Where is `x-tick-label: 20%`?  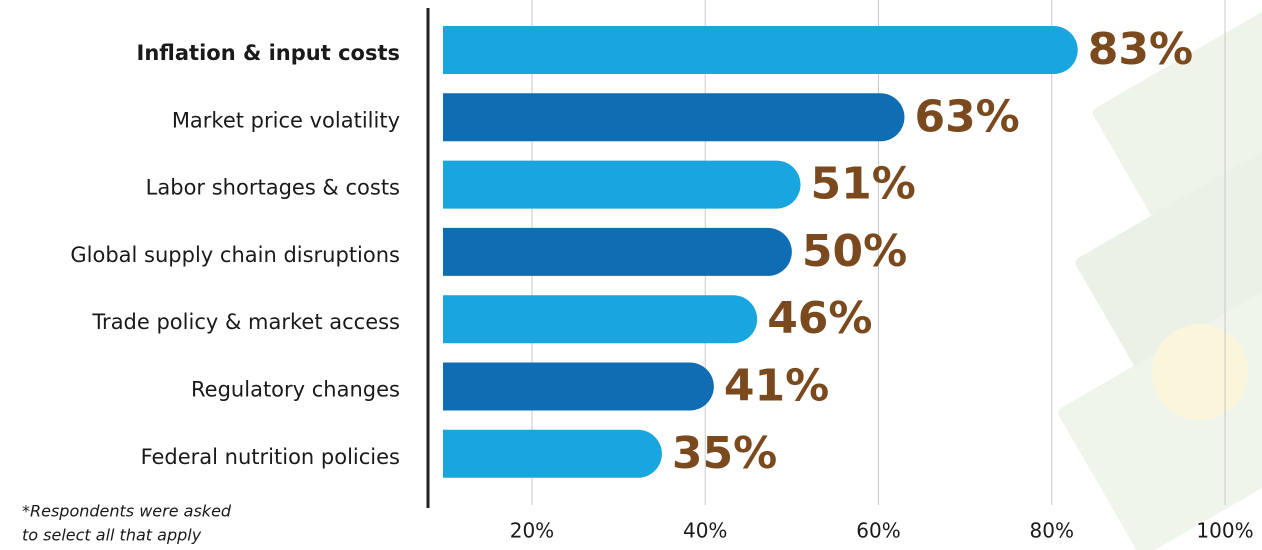
x-tick-label: 20% is located at coordinates (532, 531).